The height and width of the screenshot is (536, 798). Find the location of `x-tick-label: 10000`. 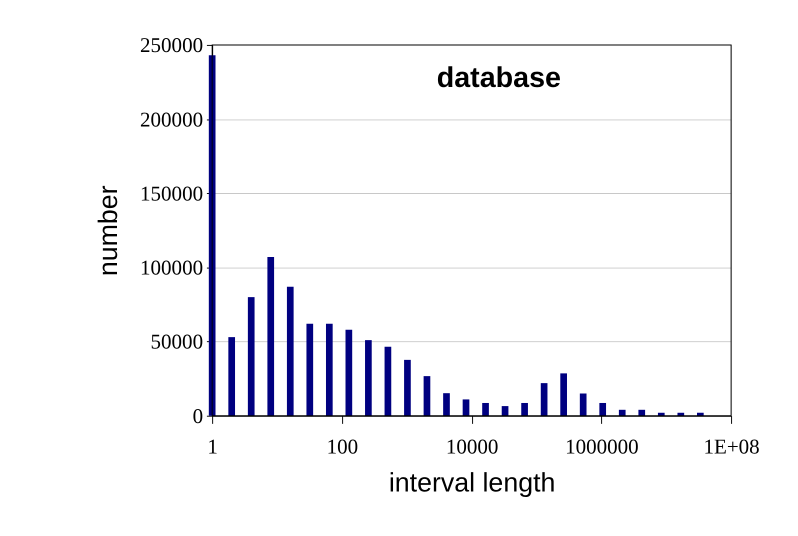

x-tick-label: 10000 is located at coordinates (472, 446).